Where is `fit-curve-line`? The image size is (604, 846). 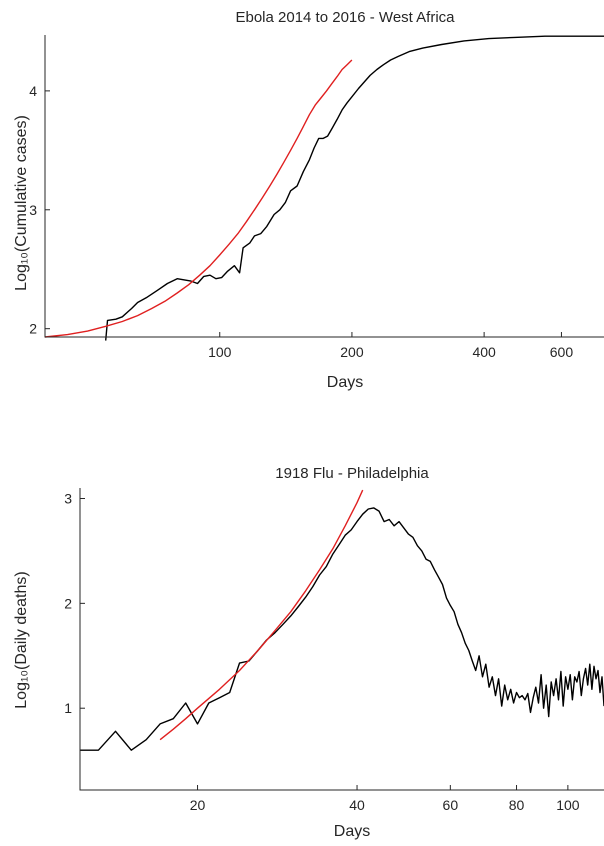 fit-curve-line is located at coordinates (261, 615).